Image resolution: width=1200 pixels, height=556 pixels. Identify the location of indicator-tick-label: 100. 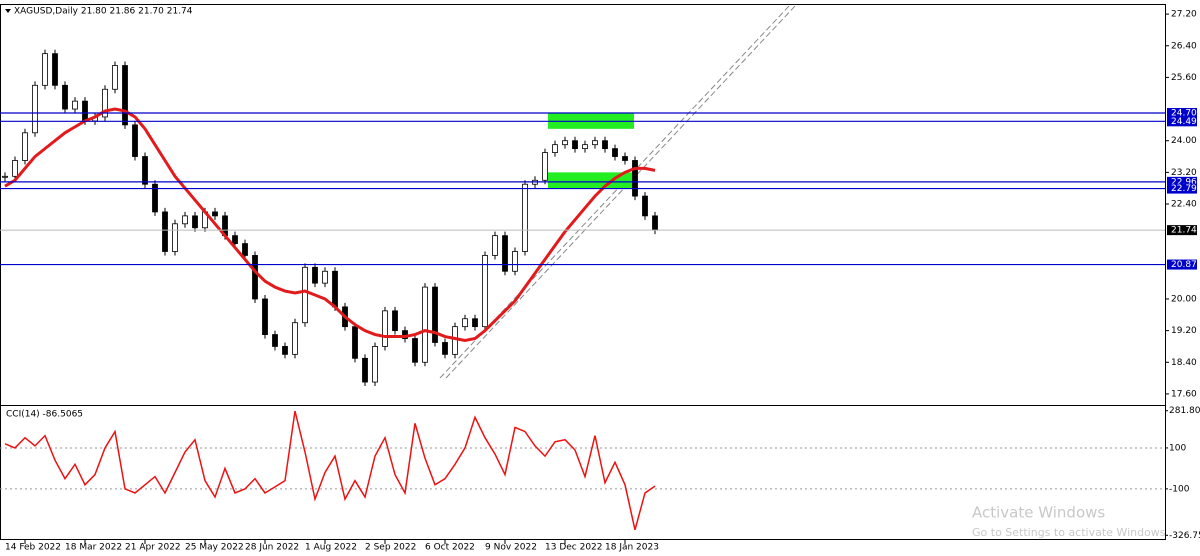
(1177, 448).